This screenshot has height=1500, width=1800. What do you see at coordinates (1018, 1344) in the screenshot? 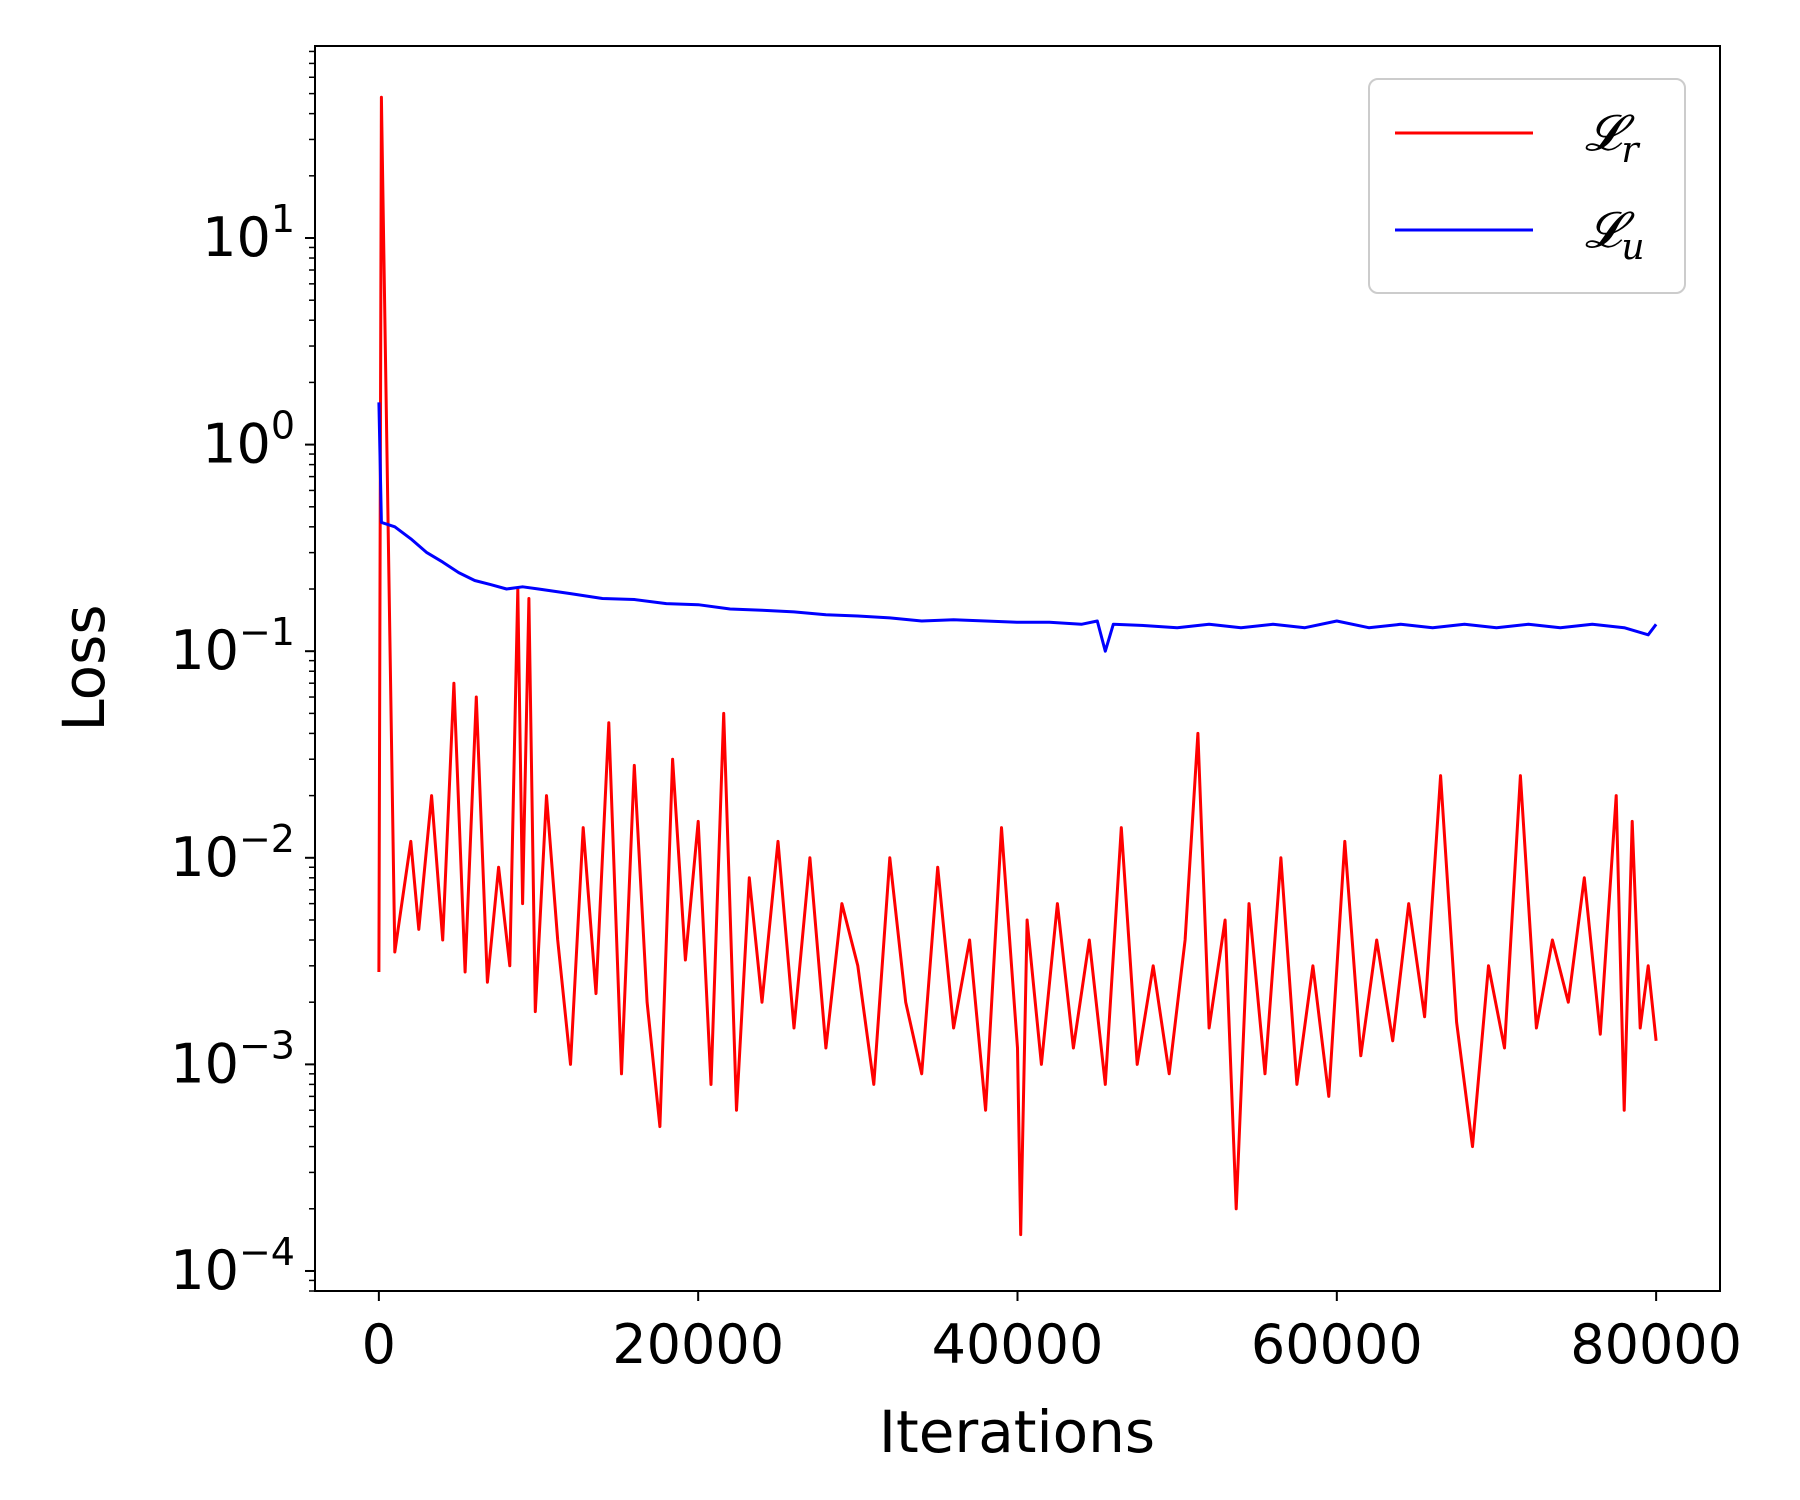
I see `x-tick-label: 40000` at bounding box center [1018, 1344].